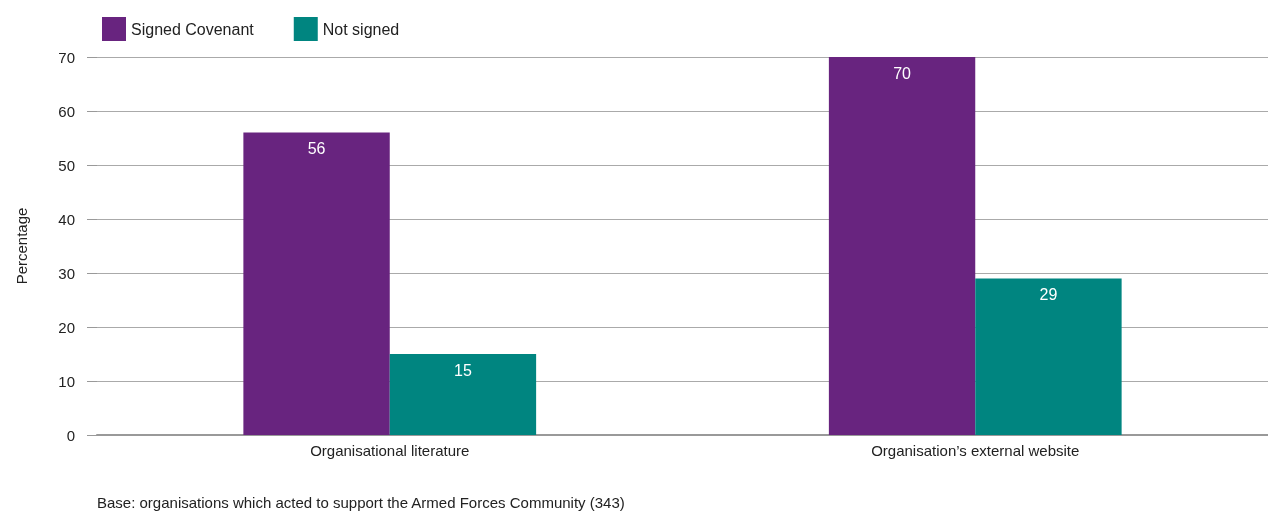 The height and width of the screenshot is (515, 1268). I want to click on y-axis-title: Percentage, so click(21, 246).